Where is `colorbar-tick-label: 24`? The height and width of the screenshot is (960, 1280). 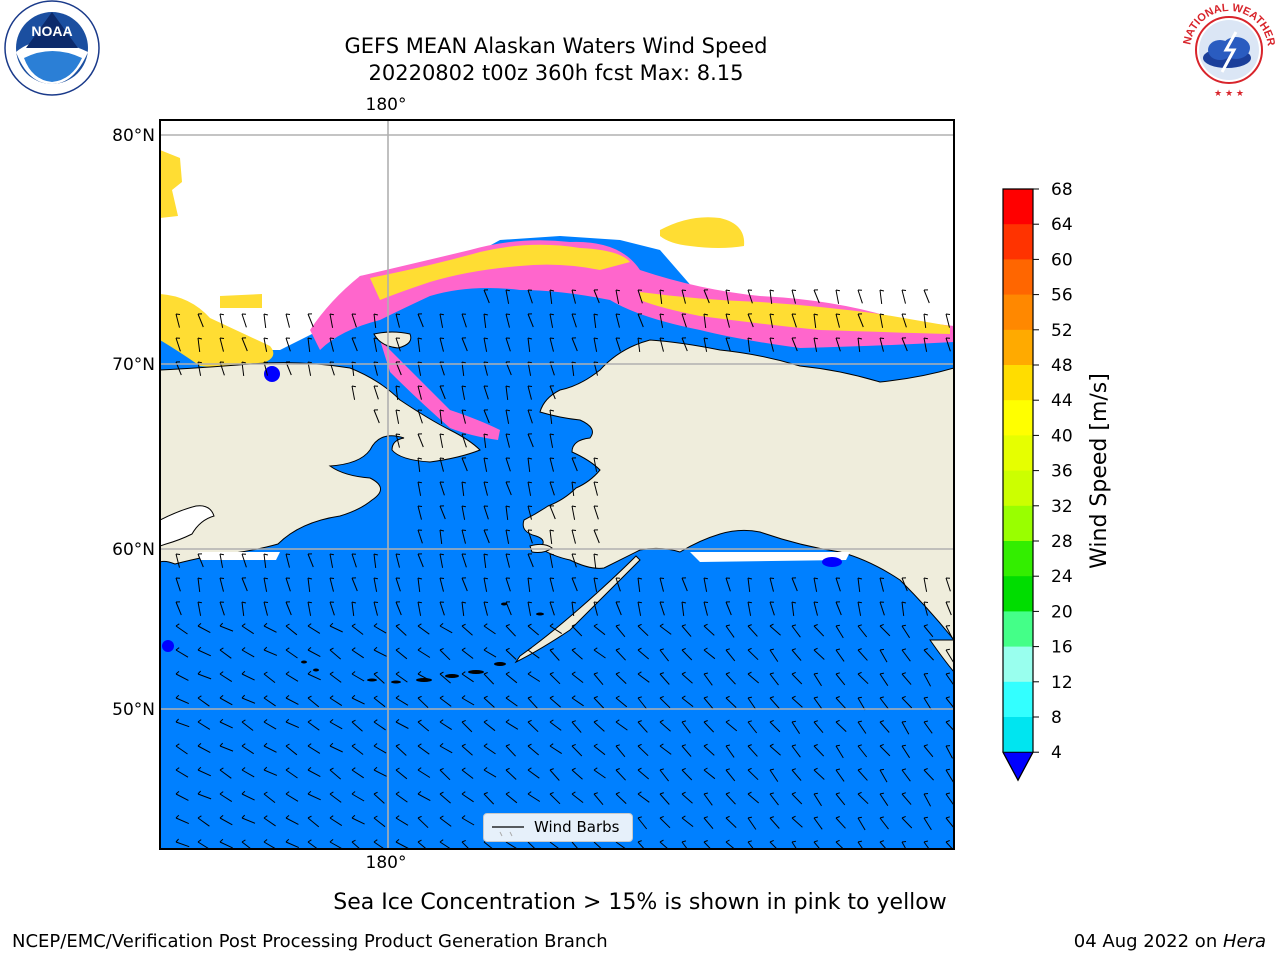
colorbar-tick-label: 24 is located at coordinates (1062, 577).